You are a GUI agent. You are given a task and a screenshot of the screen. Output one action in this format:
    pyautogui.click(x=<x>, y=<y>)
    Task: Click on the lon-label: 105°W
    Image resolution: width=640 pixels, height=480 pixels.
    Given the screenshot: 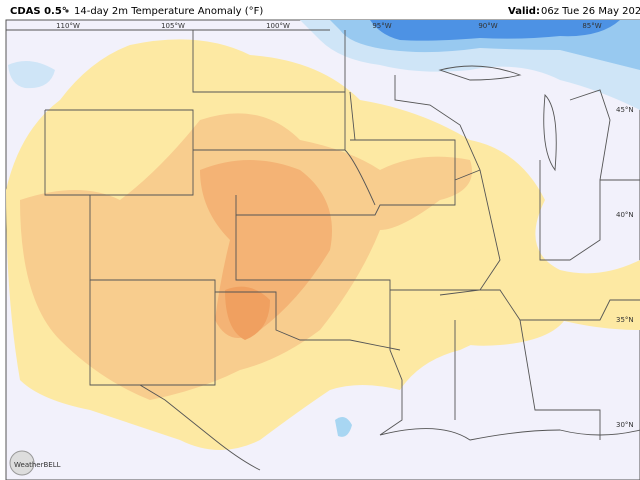 What is the action you would take?
    pyautogui.click(x=173, y=26)
    